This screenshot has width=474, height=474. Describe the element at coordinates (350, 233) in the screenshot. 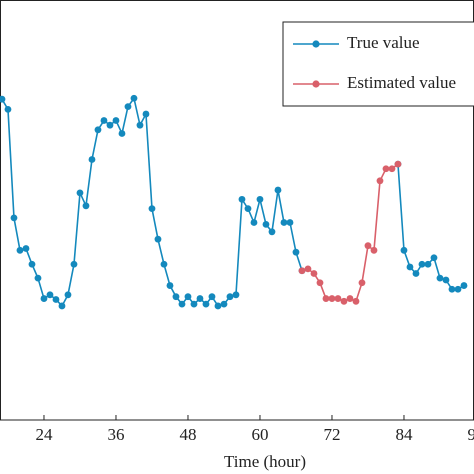

I see `series-line` at that location.